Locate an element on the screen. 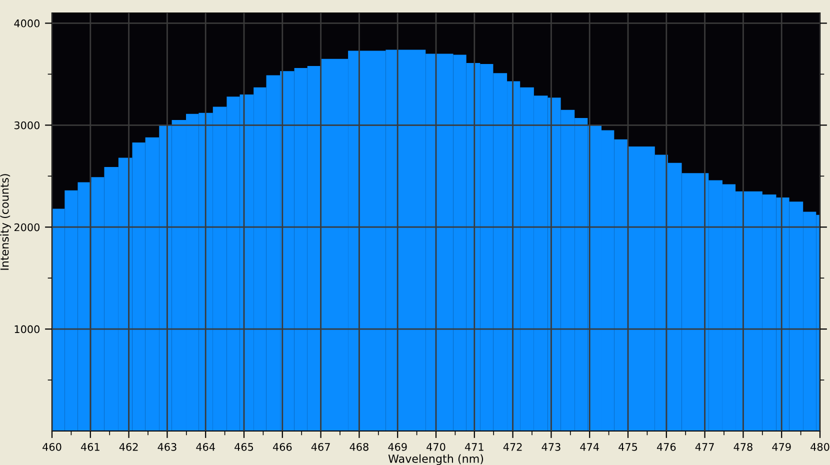 Image resolution: width=830 pixels, height=465 pixels. y-axis-title: Intensity (counts) is located at coordinates (5, 222).